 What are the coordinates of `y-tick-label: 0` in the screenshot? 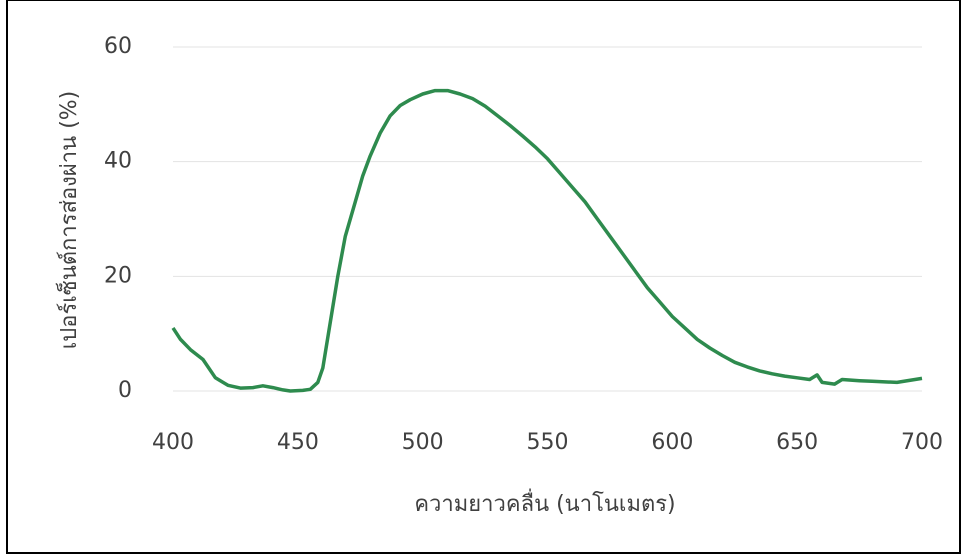 It's located at (125, 390).